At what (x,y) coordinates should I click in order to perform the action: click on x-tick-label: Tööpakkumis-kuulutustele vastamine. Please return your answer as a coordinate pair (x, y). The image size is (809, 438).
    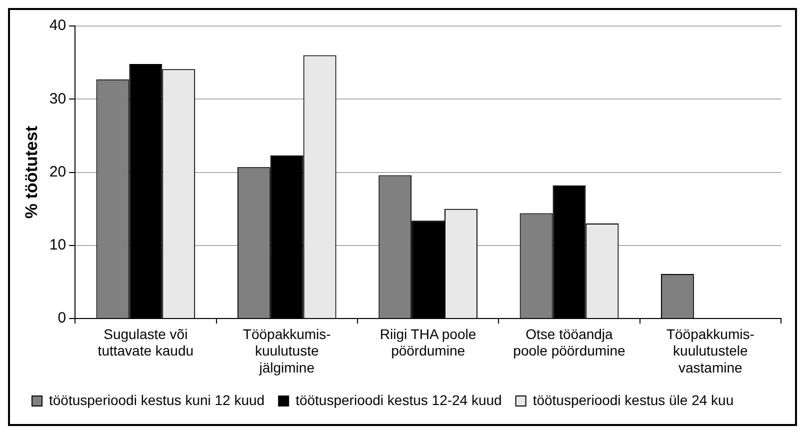
    Looking at the image, I should click on (710, 351).